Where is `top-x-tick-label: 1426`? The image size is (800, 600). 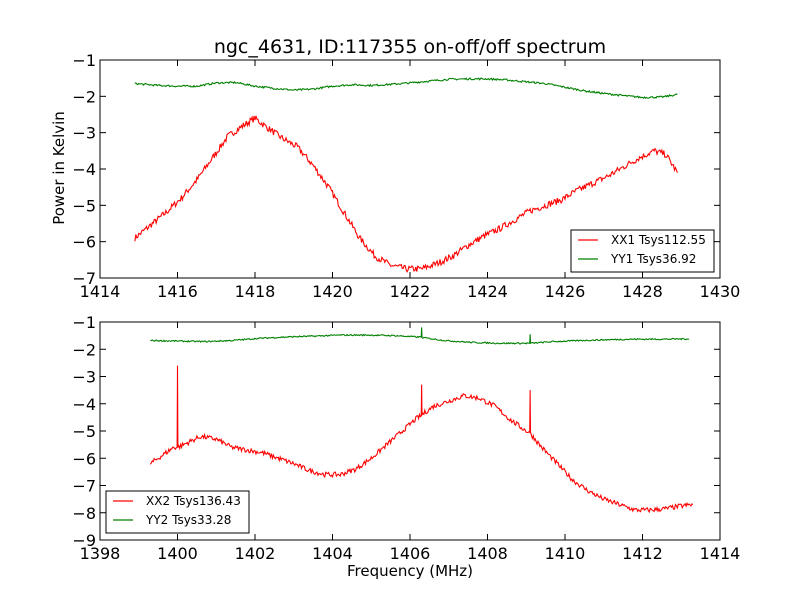
top-x-tick-label: 1426 is located at coordinates (565, 291).